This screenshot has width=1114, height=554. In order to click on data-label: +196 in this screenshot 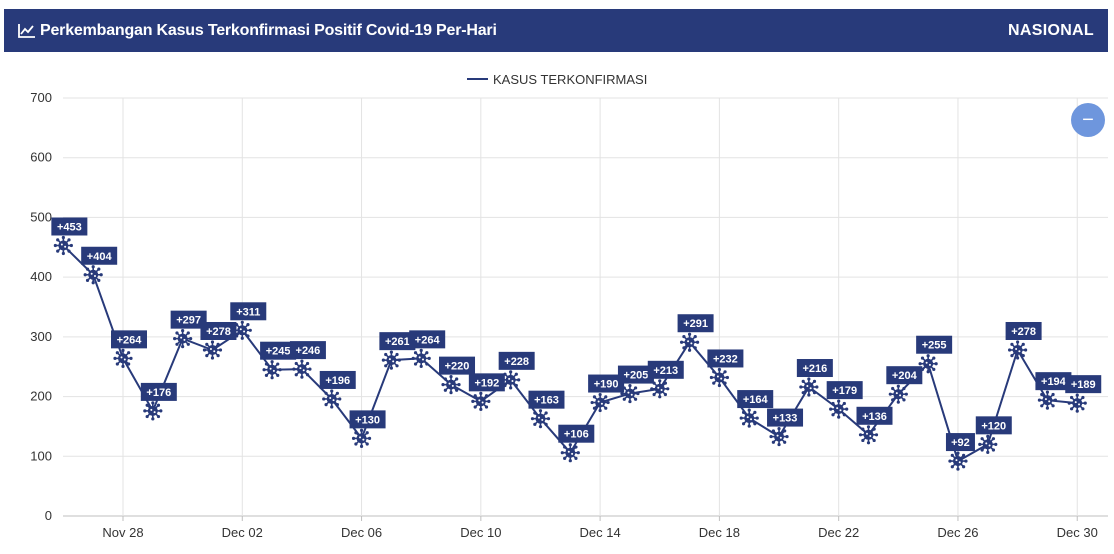, I will do `click(337, 379)`.